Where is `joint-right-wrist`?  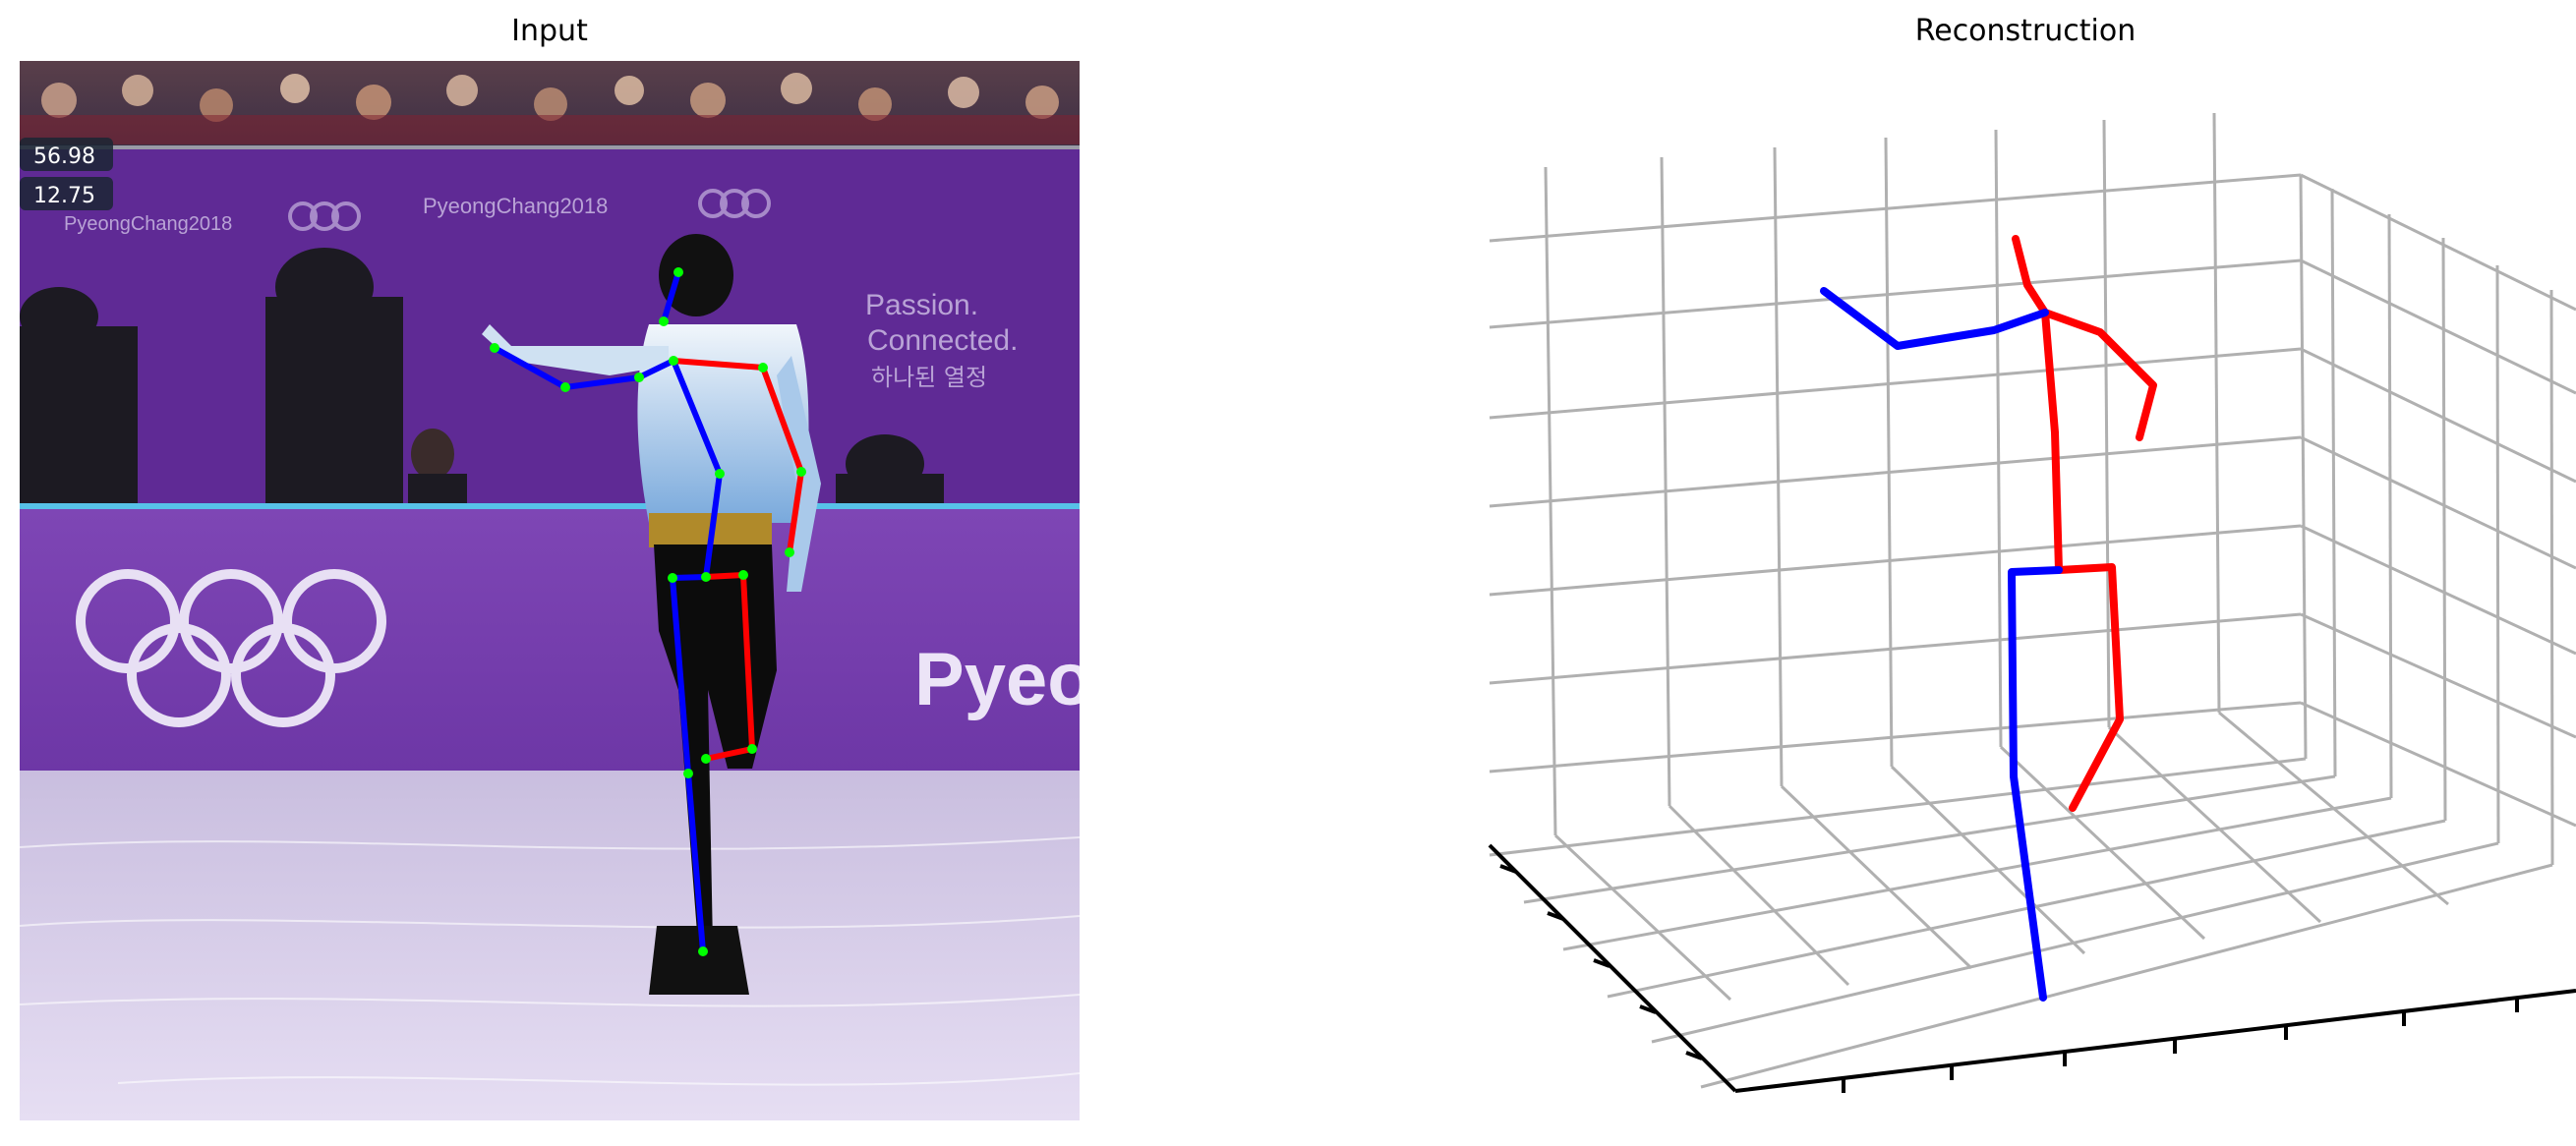
joint-right-wrist is located at coordinates (789, 552).